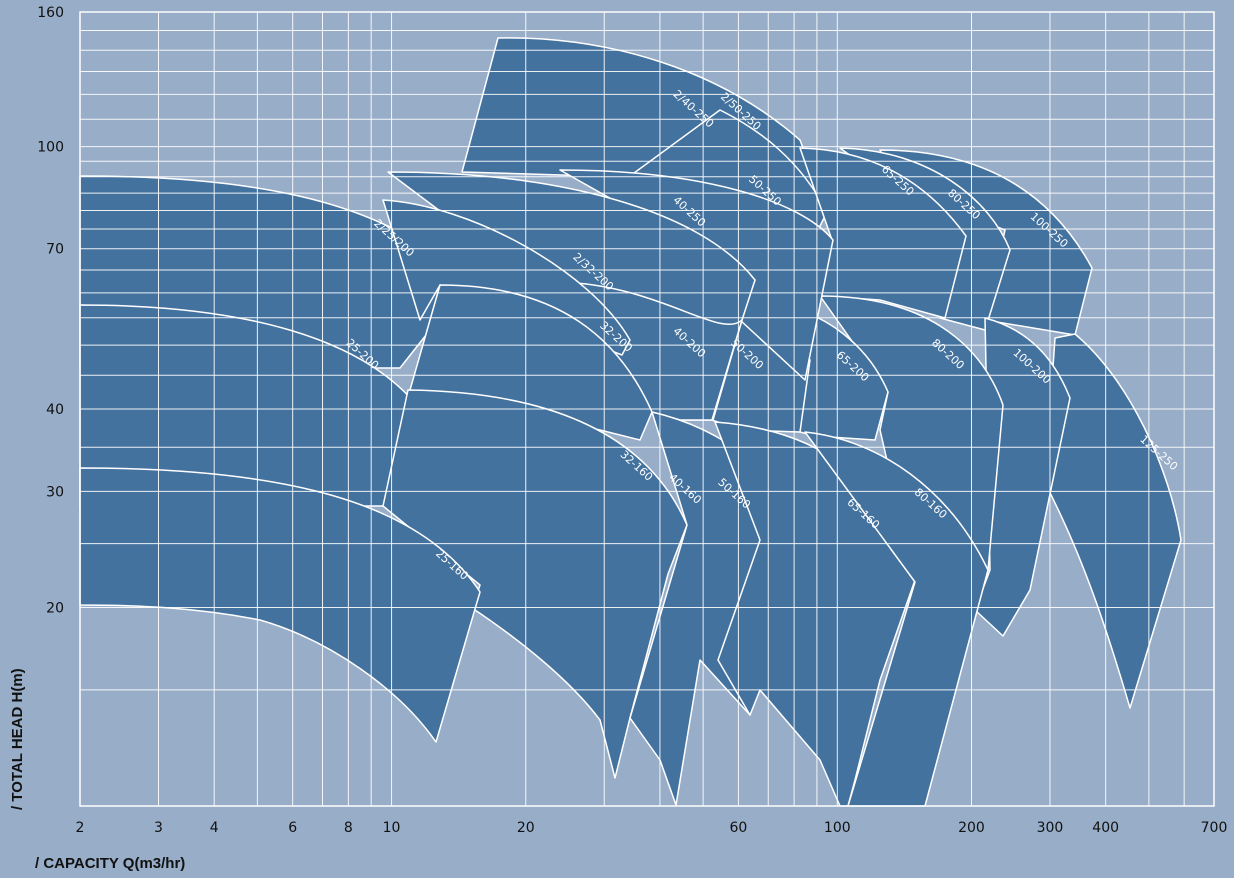  Describe the element at coordinates (110, 863) in the screenshot. I see `x-axis-title: / CAPACITY Q(m3/hr)` at that location.